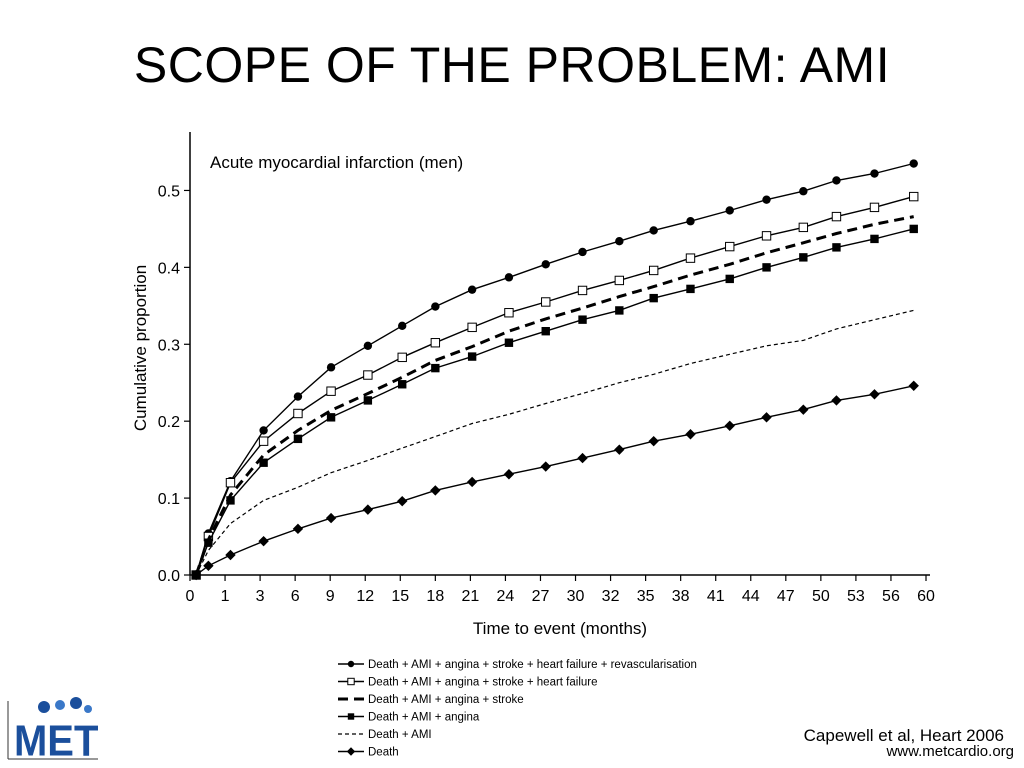 The width and height of the screenshot is (1024, 768). I want to click on x-tick-label: 27, so click(541, 596).